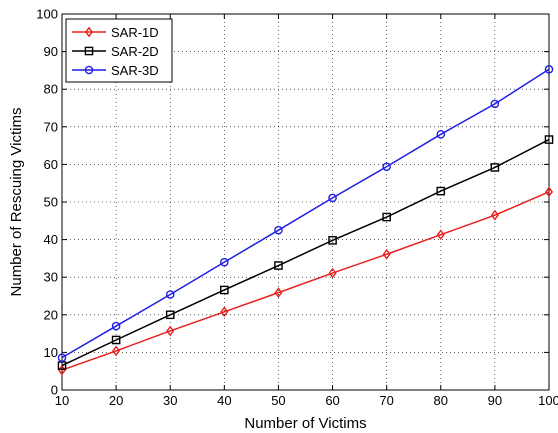 Image resolution: width=558 pixels, height=433 pixels. What do you see at coordinates (51, 277) in the screenshot?
I see `y-tick-label: 30` at bounding box center [51, 277].